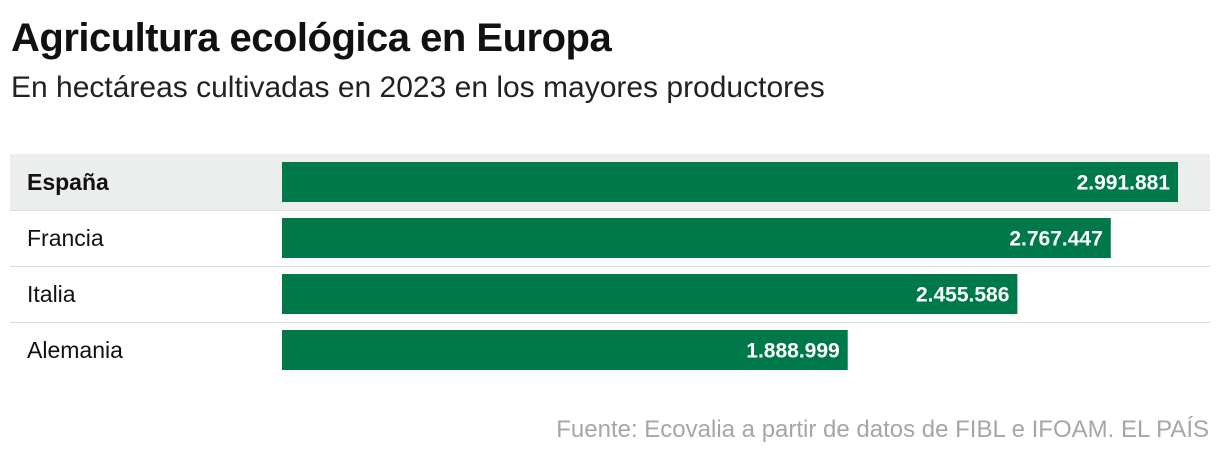 Image resolution: width=1220 pixels, height=460 pixels. Describe the element at coordinates (51, 294) in the screenshot. I see `category-label: Italia` at that location.